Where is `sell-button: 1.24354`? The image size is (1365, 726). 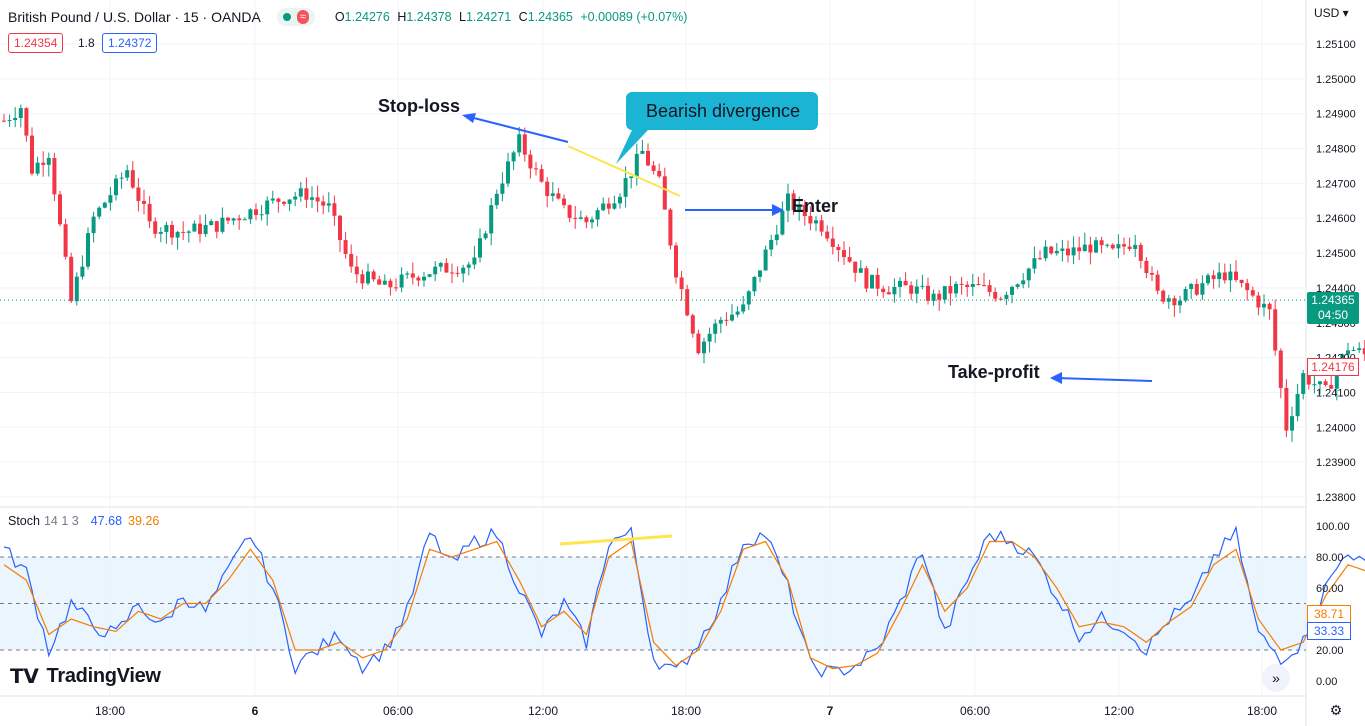
sell-button: 1.24354 is located at coordinates (36, 43).